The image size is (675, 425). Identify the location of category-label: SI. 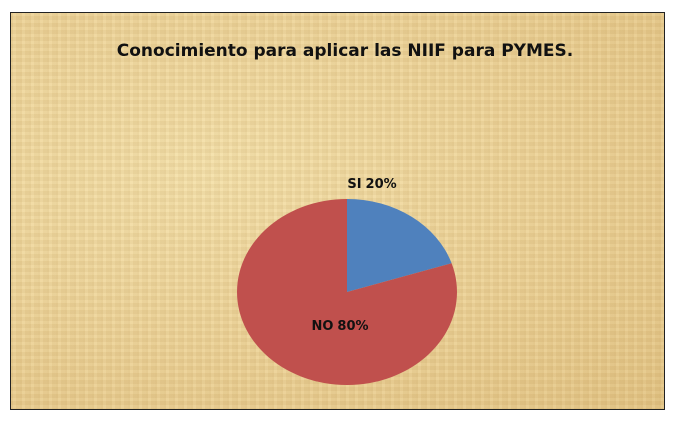
(354, 184).